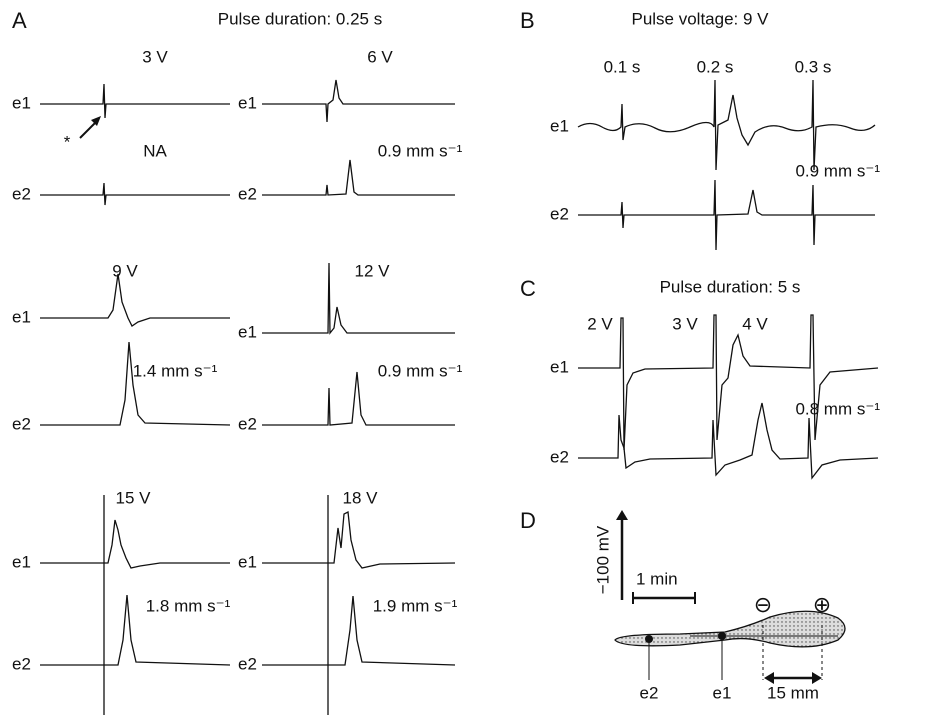 The width and height of the screenshot is (927, 720). I want to click on speed-label: 1.8 mm s⁻¹, so click(188, 605).